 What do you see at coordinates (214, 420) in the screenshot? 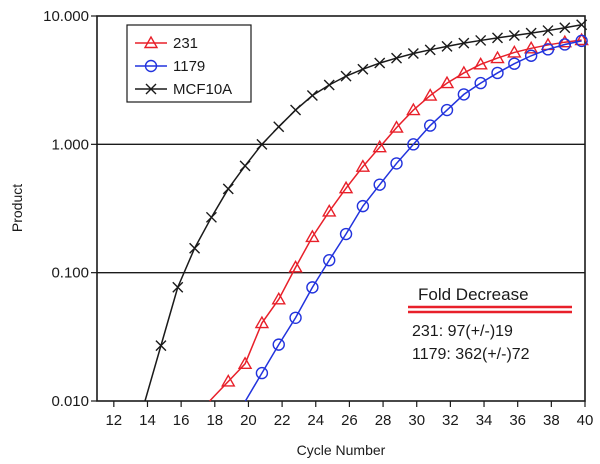
I see `x-tick-label: 18` at bounding box center [214, 420].